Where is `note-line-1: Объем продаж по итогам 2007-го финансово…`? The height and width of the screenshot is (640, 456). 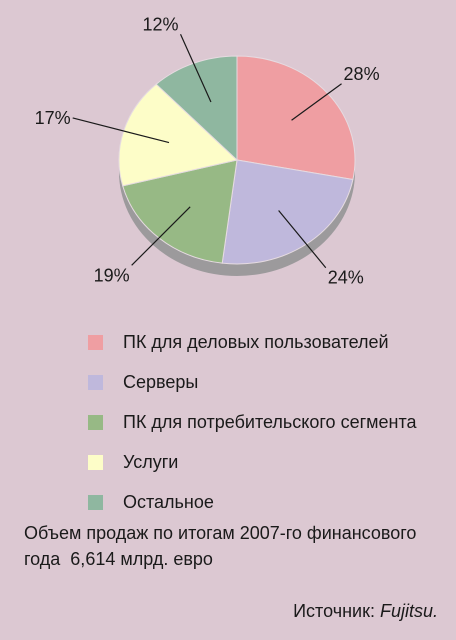
note-line-1: Объем продаж по итогам 2007-го финансово… is located at coordinates (220, 533).